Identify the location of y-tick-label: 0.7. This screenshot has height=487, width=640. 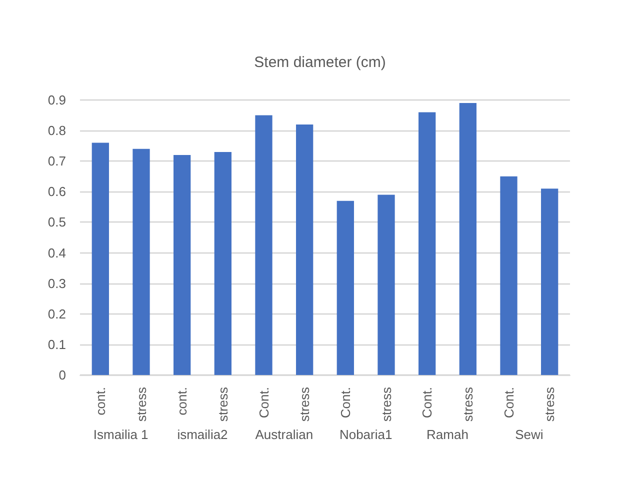
(57, 161).